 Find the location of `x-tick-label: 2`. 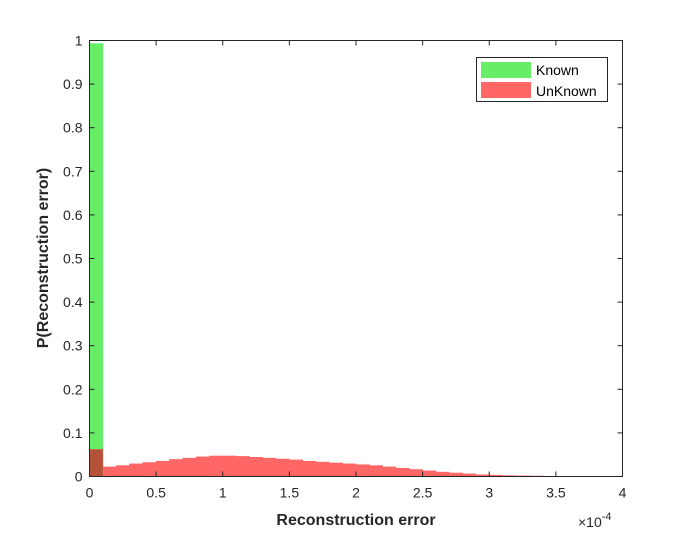

x-tick-label: 2 is located at coordinates (356, 493).